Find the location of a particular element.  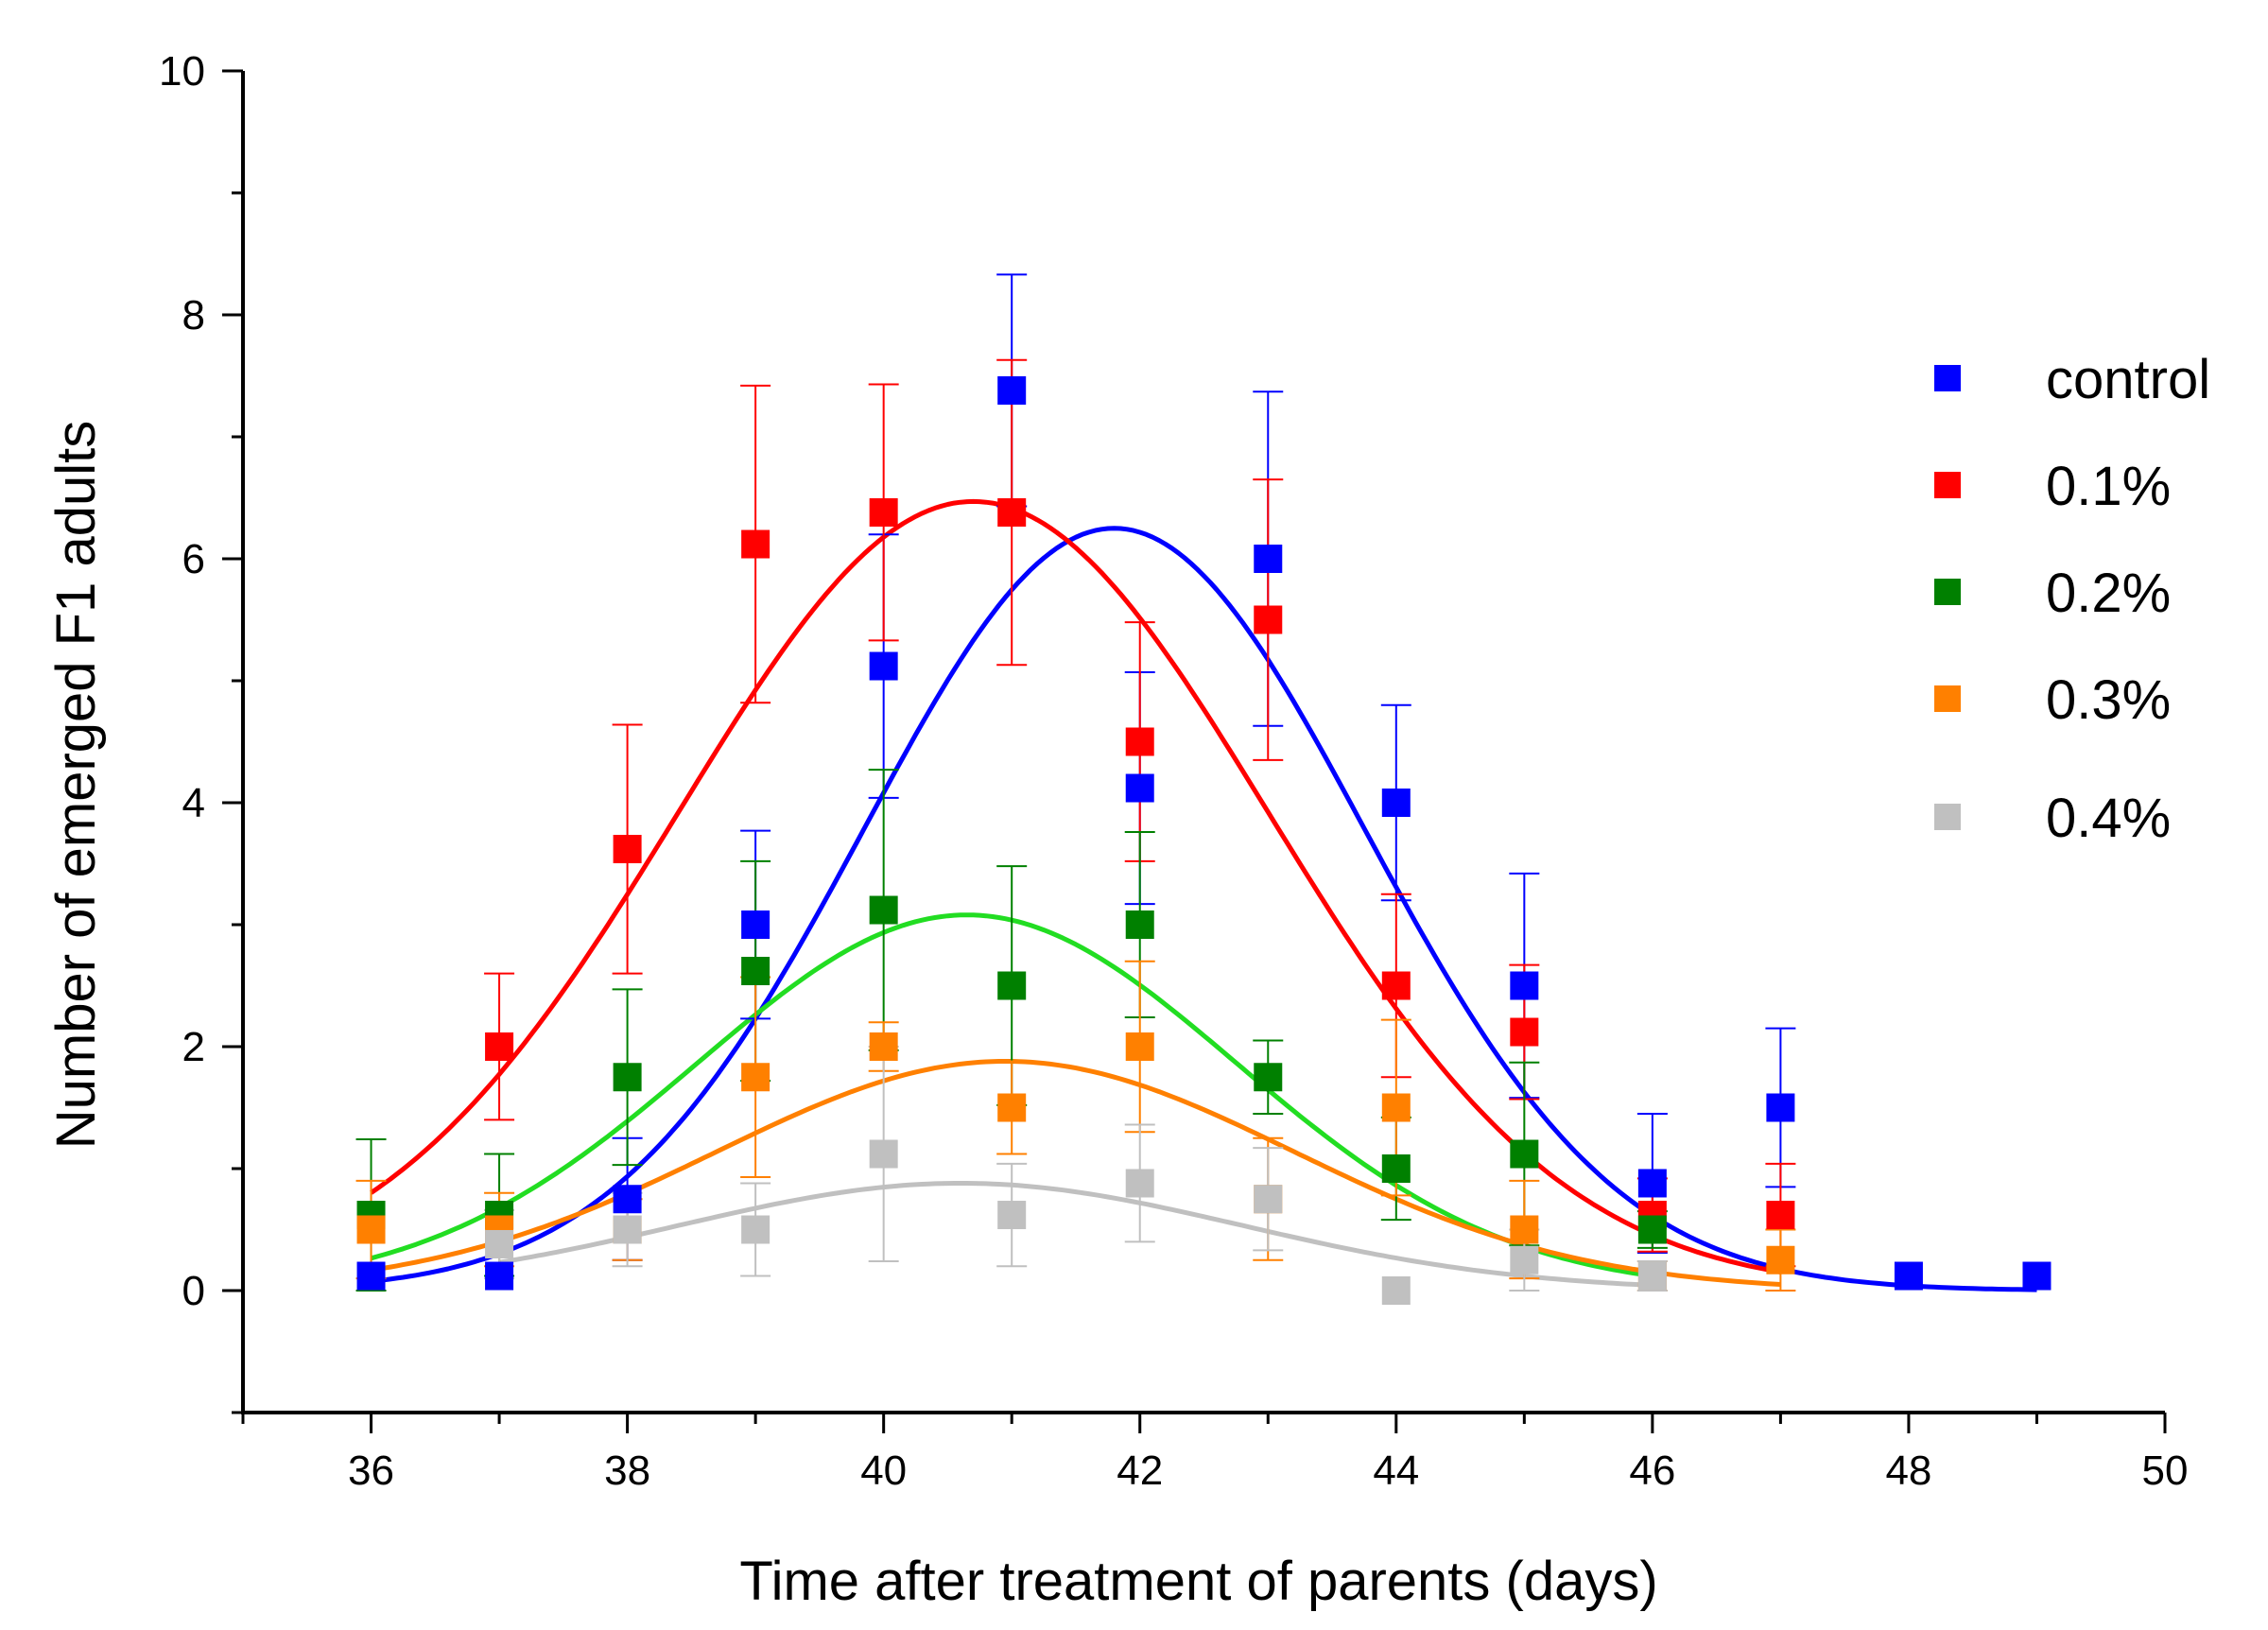

x-axis-title: Time after treatment of parents (days) is located at coordinates (1198, 1581).